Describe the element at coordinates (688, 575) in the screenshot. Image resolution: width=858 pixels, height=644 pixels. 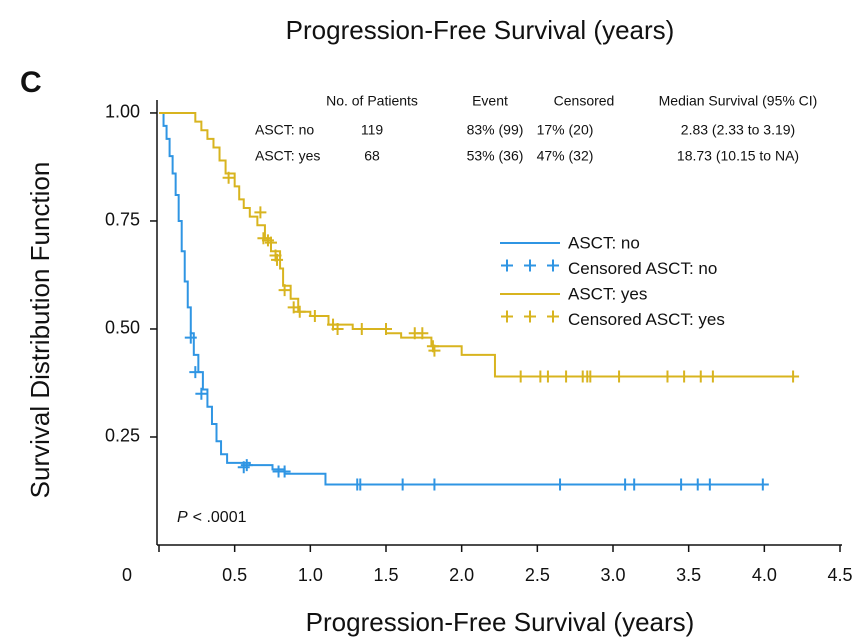
I see `x-tick-label: 3.5` at that location.